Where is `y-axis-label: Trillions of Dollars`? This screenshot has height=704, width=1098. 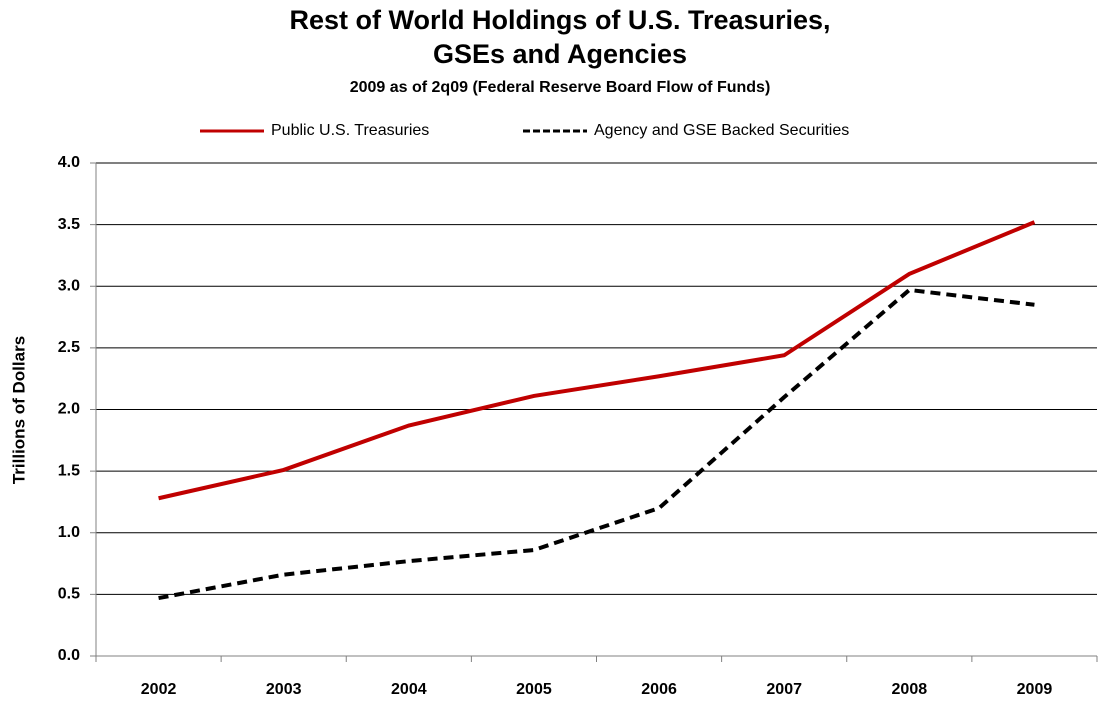
y-axis-label: Trillions of Dollars is located at coordinates (18, 410).